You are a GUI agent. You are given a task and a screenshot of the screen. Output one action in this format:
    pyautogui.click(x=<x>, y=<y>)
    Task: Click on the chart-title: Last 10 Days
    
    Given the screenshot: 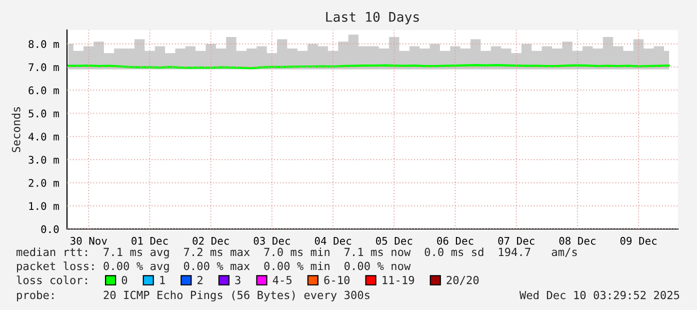 What is the action you would take?
    pyautogui.click(x=372, y=18)
    